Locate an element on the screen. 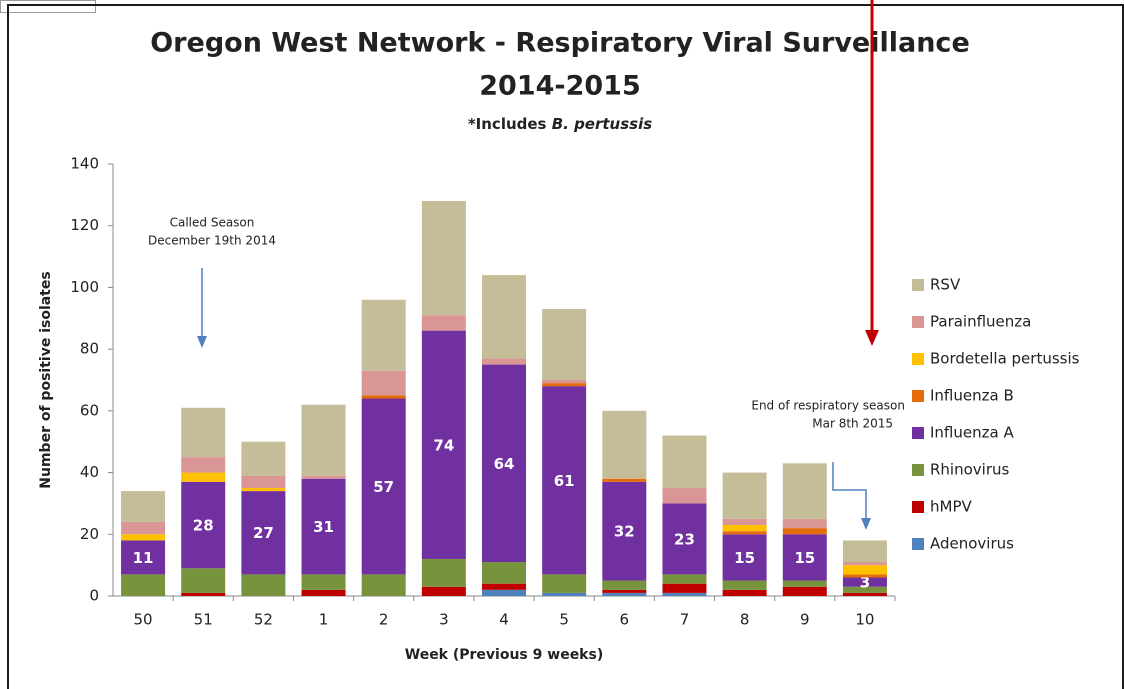 This screenshot has height=689, width=1124. y-tick-label: 0 is located at coordinates (94, 596).